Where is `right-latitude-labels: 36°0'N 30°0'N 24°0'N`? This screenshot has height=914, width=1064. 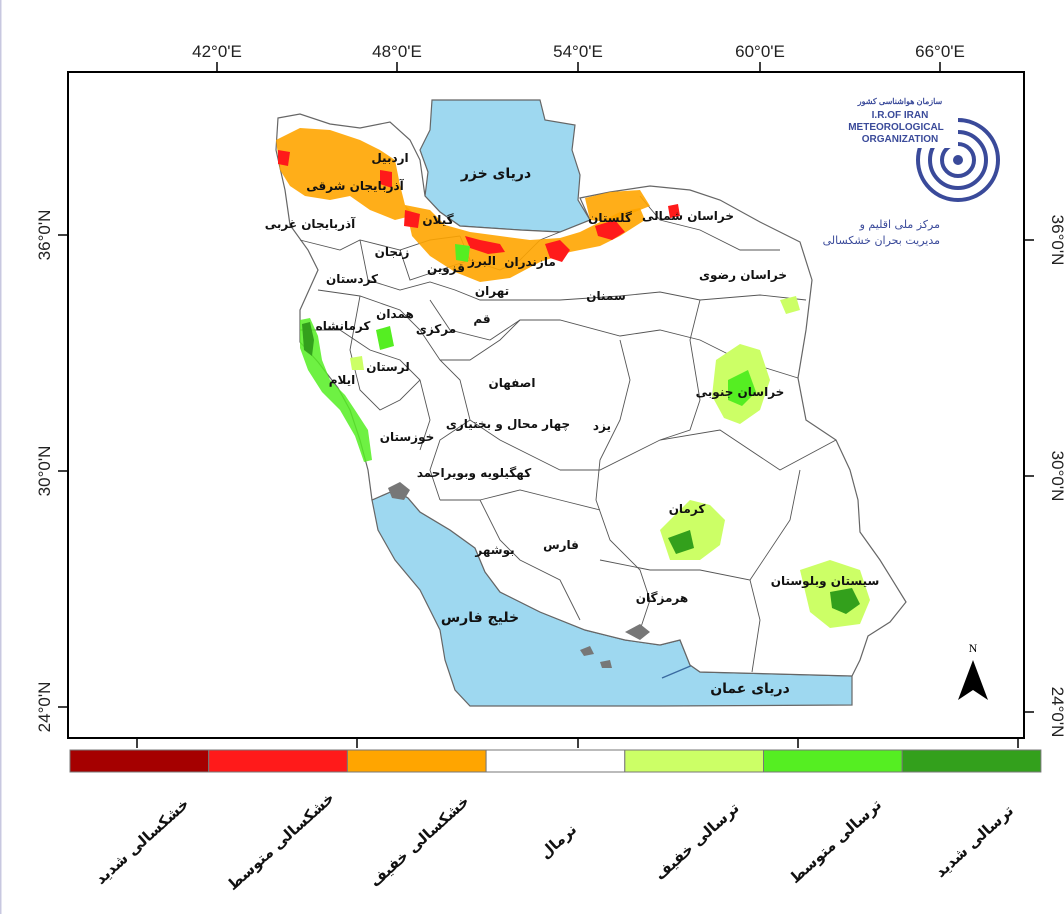 right-latitude-labels: 36°0'N 30°0'N 24°0'N is located at coordinates (1056, 476).